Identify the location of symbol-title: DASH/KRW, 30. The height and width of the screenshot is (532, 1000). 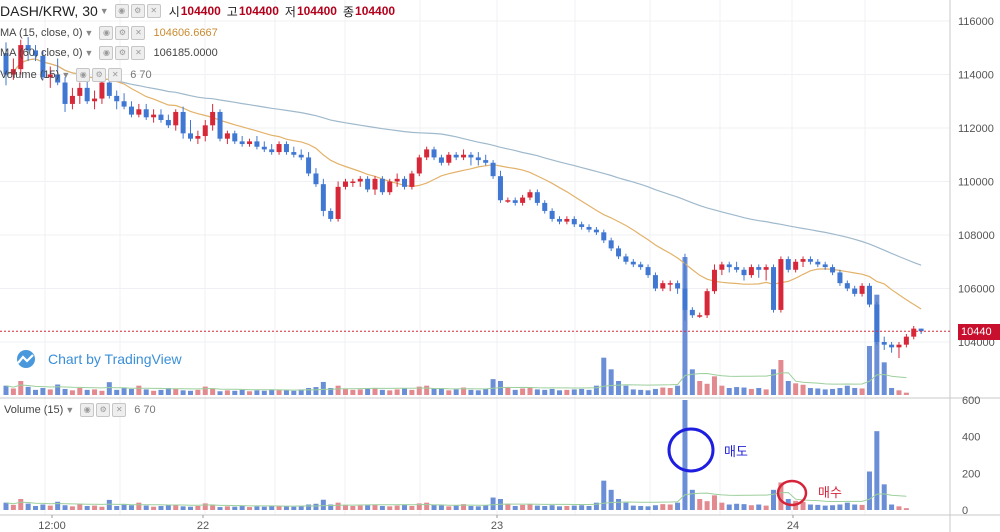
(49, 11).